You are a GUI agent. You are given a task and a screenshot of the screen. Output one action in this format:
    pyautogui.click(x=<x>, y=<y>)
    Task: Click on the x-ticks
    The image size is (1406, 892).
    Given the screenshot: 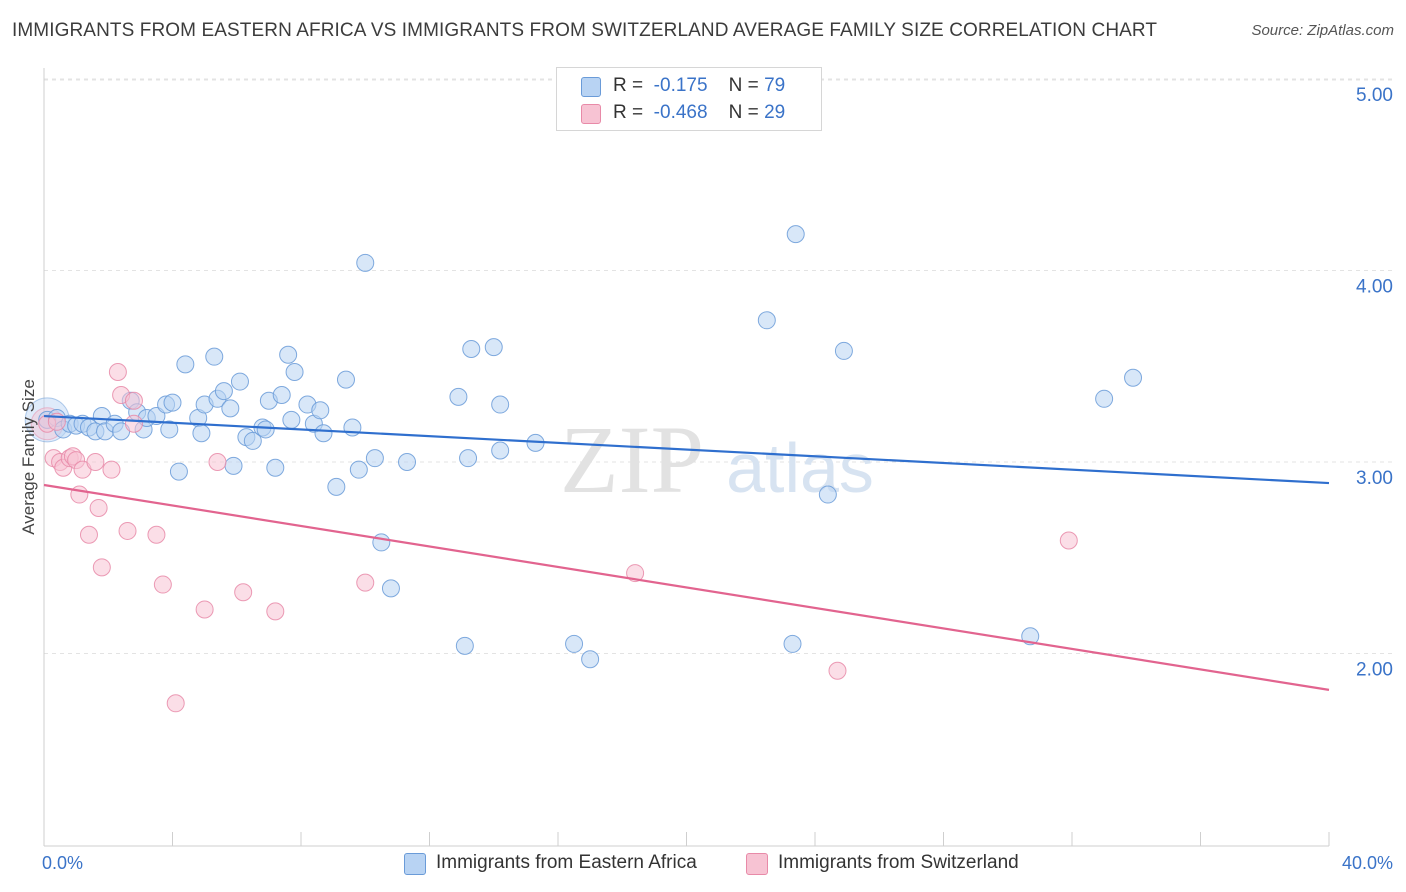 What is the action you would take?
    pyautogui.click(x=686, y=839)
    